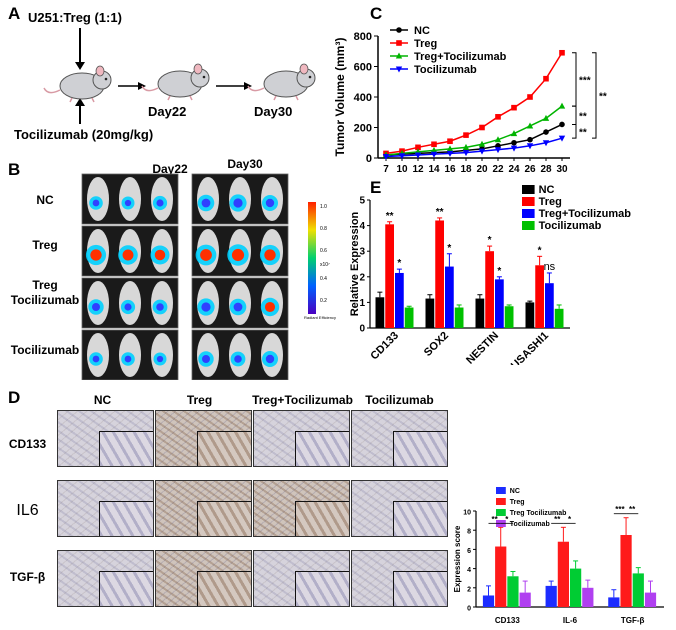  What do you see at coordinates (363, 98) in the screenshot?
I see `y-tick-label: 400` at bounding box center [363, 98].